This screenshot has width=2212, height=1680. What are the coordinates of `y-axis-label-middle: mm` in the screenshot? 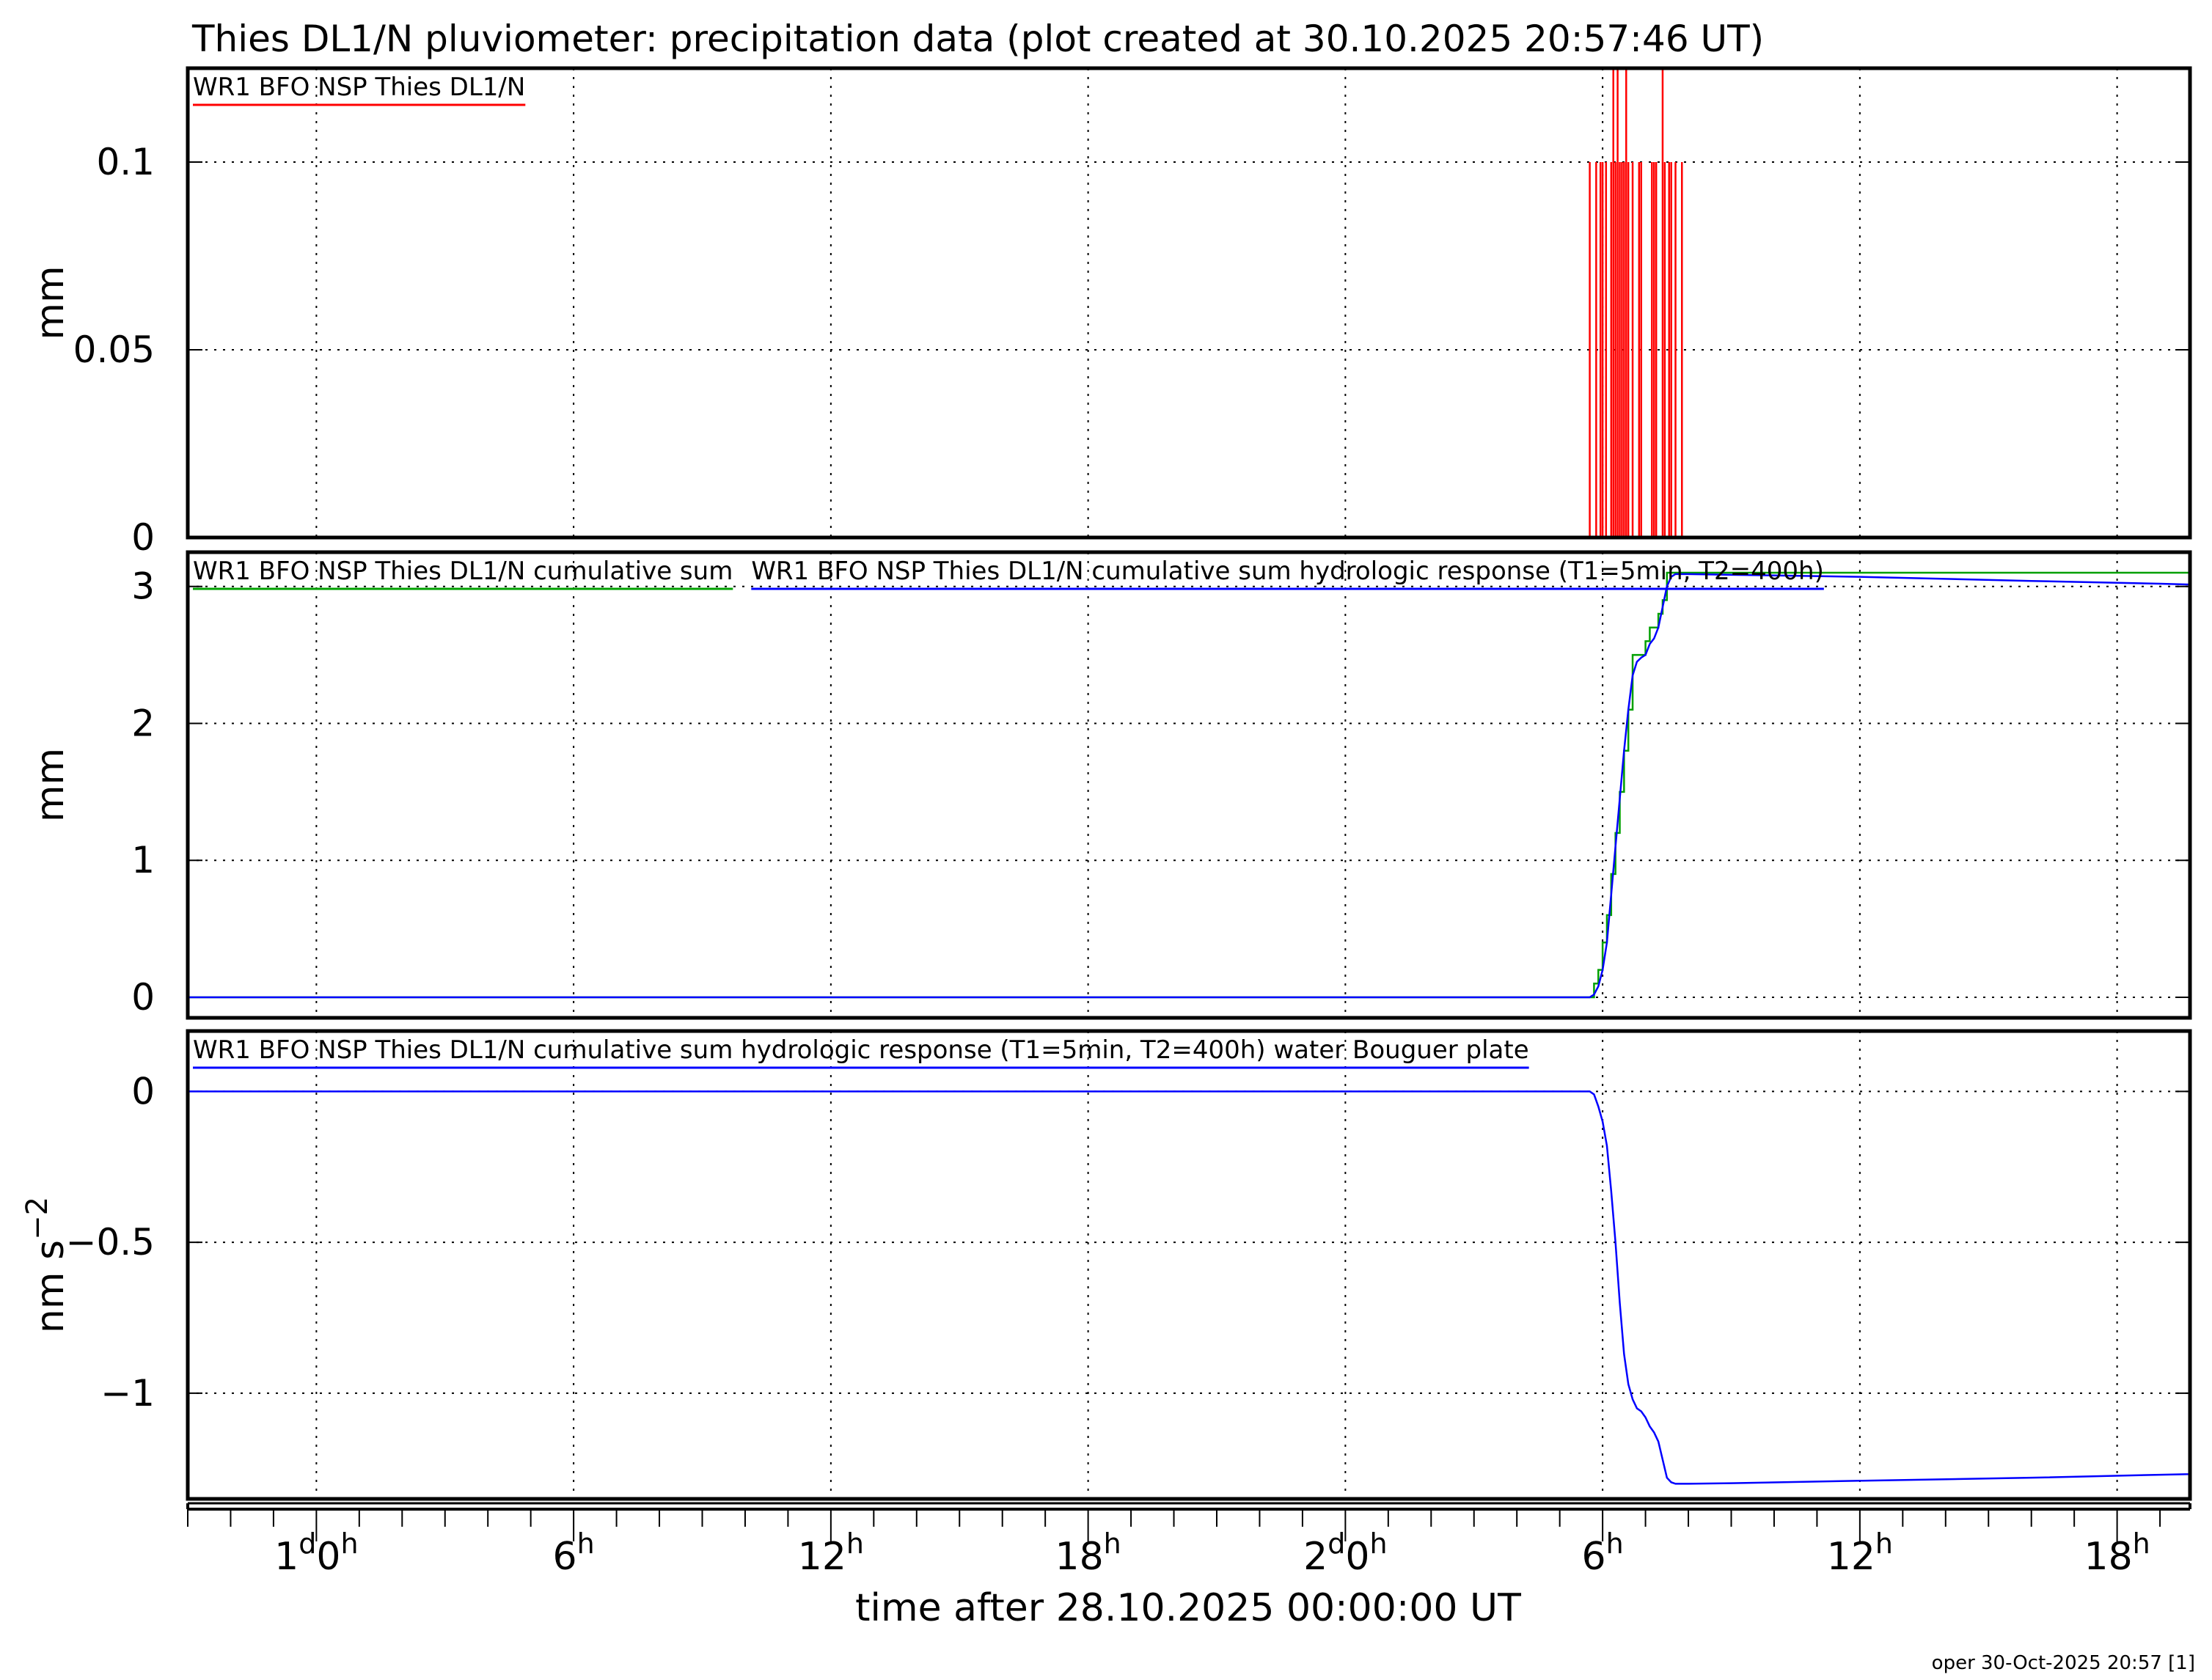 It's located at (51, 785).